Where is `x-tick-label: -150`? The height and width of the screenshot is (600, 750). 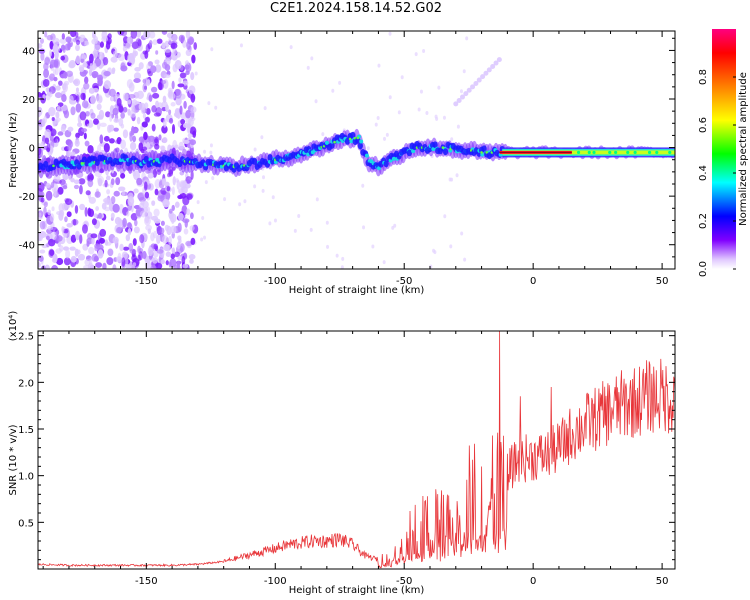
x-tick-label: -150 is located at coordinates (146, 281).